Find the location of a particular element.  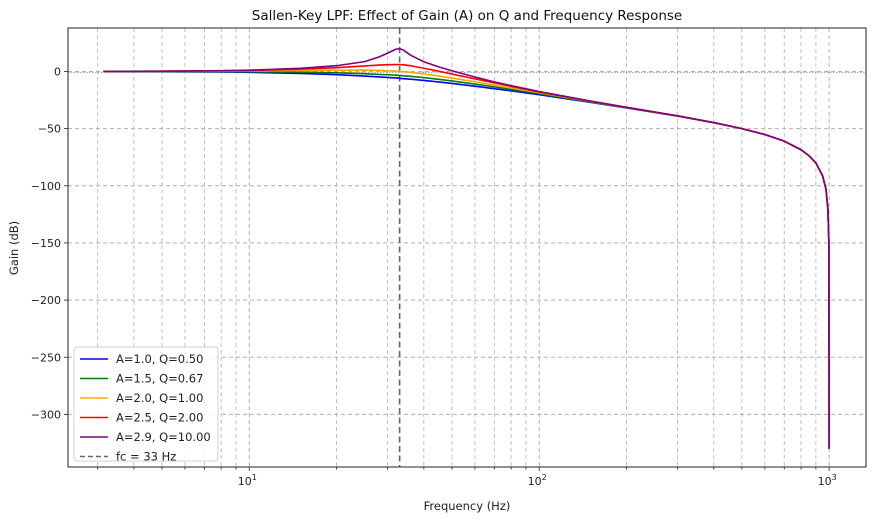

x-tick-label: 10² is located at coordinates (537, 480).